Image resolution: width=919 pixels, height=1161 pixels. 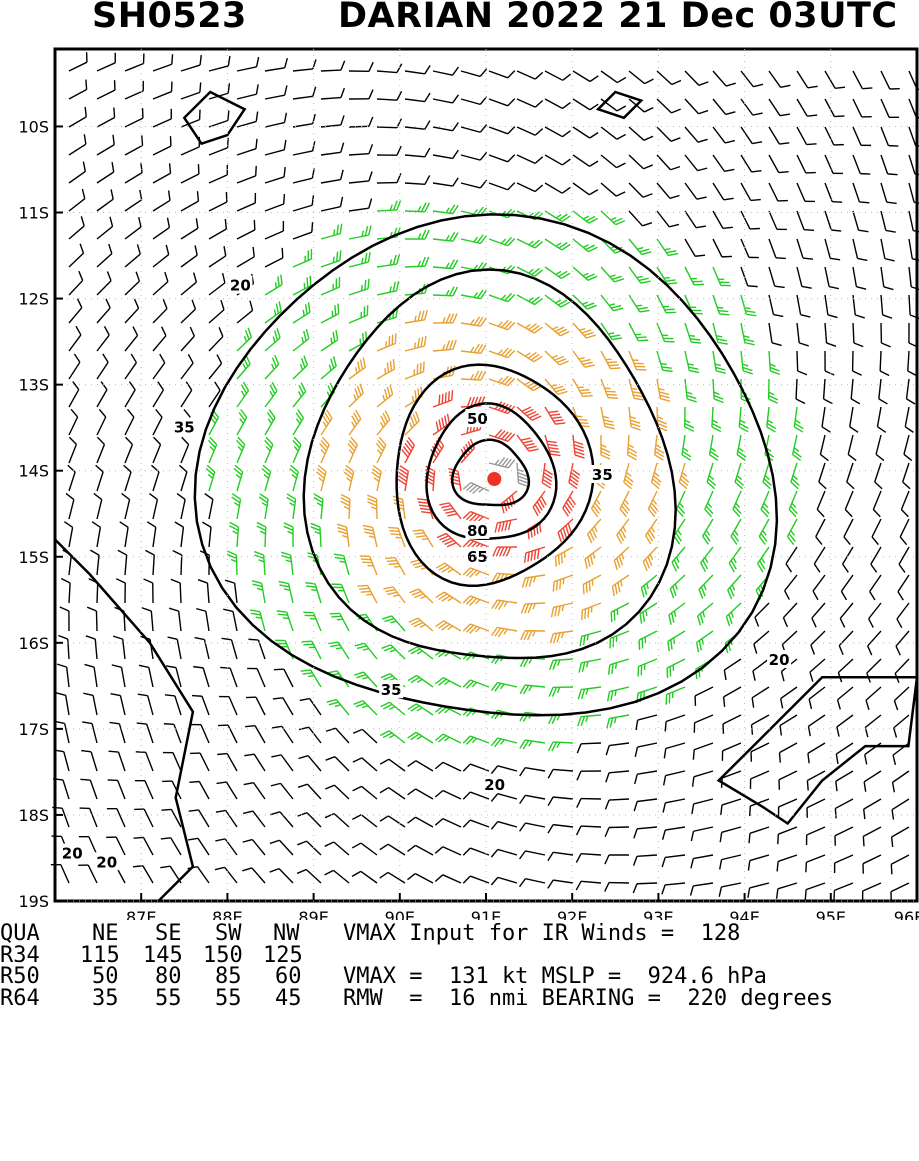 I want to click on contour-label: 20, so click(x=72, y=854).